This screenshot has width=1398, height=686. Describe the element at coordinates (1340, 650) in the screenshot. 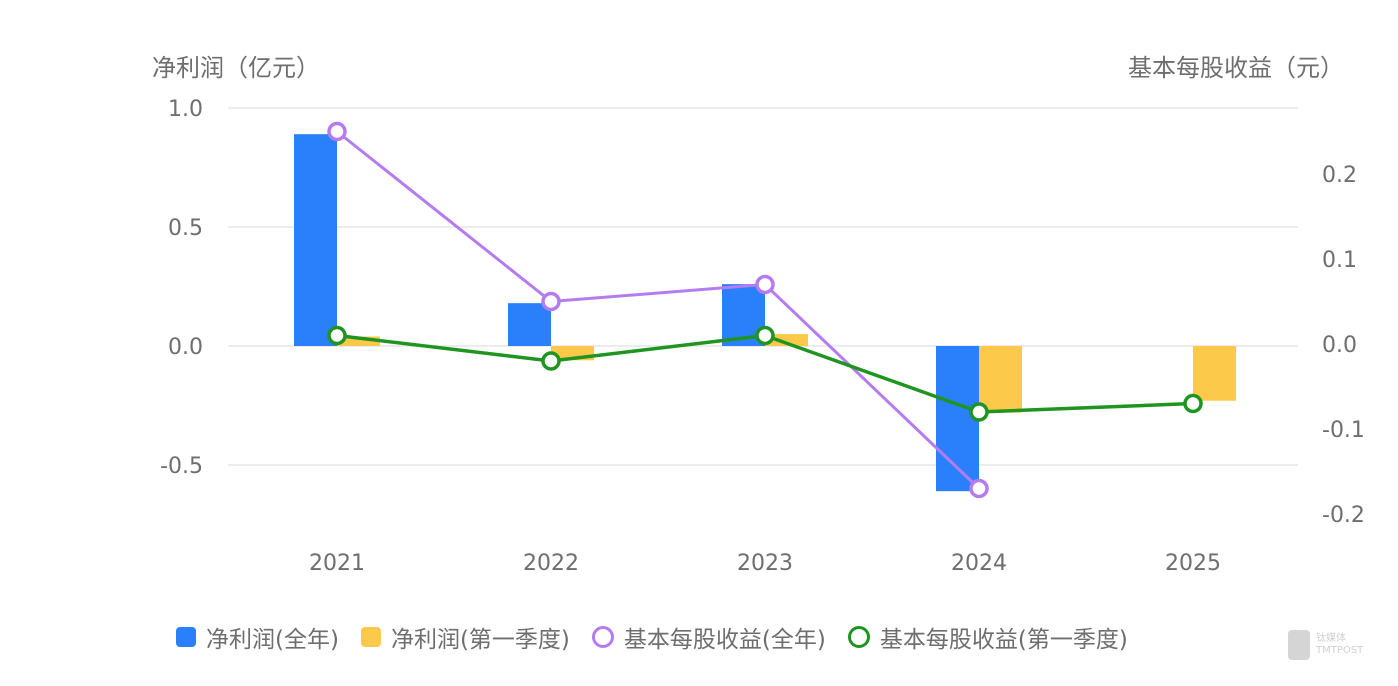

I see `watermark-text-en: TMTPOST` at that location.